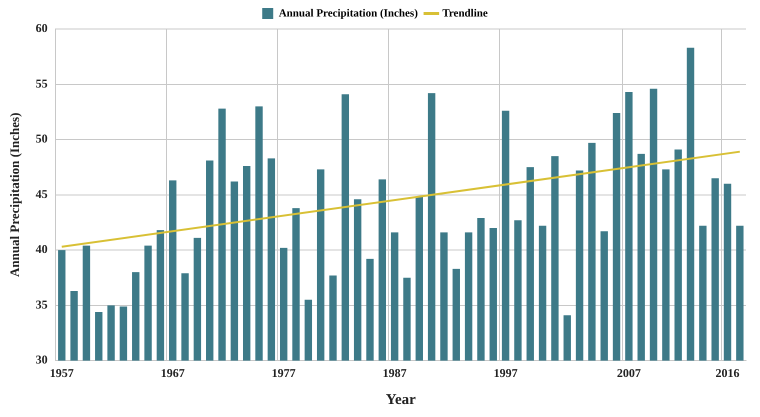  What do you see at coordinates (628, 373) in the screenshot?
I see `x-tick-label: 2007` at bounding box center [628, 373].